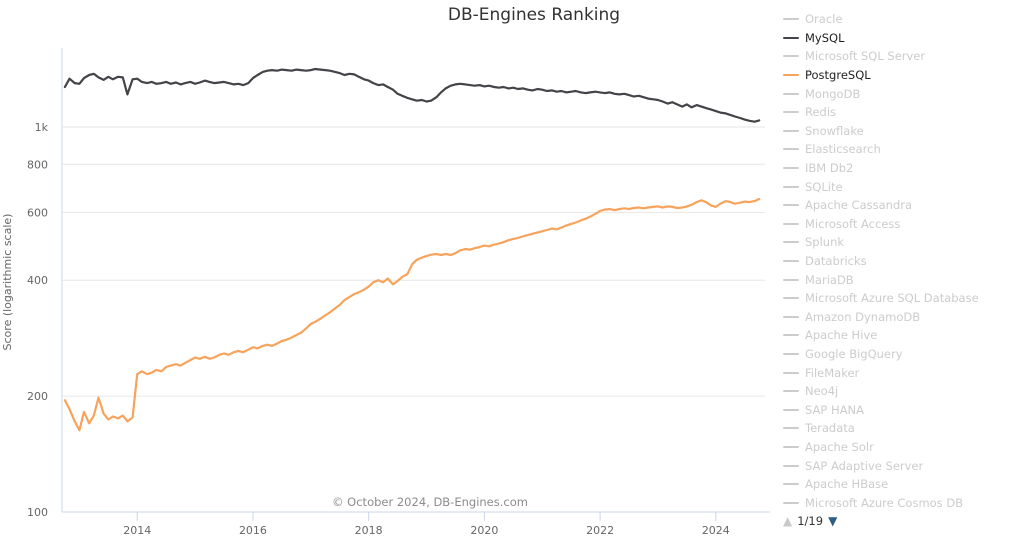  Describe the element at coordinates (822, 391) in the screenshot. I see `legend-item-label: Neo4j` at that location.